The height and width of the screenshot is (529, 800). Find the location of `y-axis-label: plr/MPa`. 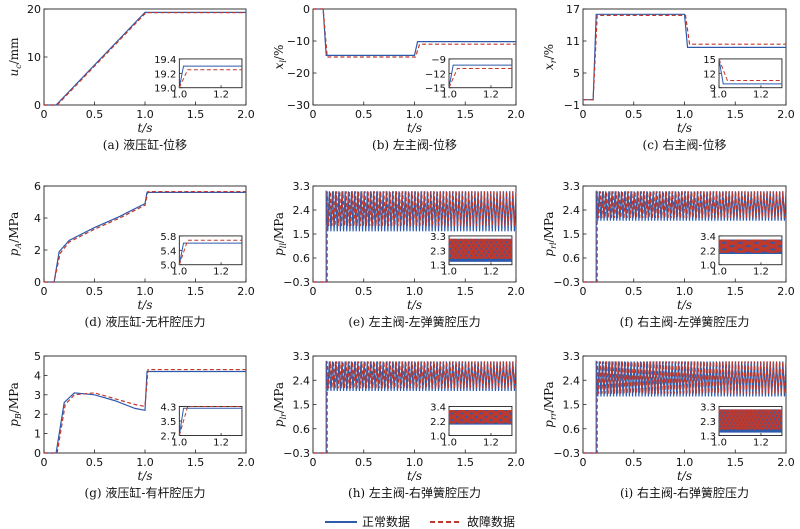

y-axis-label: plr/MPa is located at coordinates (280, 404).